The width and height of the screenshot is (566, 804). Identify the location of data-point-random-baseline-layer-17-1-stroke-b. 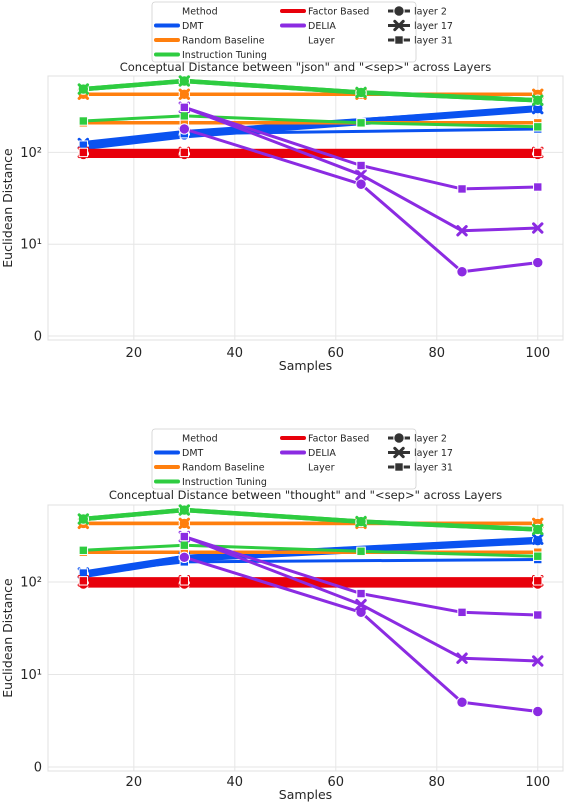
(184, 523).